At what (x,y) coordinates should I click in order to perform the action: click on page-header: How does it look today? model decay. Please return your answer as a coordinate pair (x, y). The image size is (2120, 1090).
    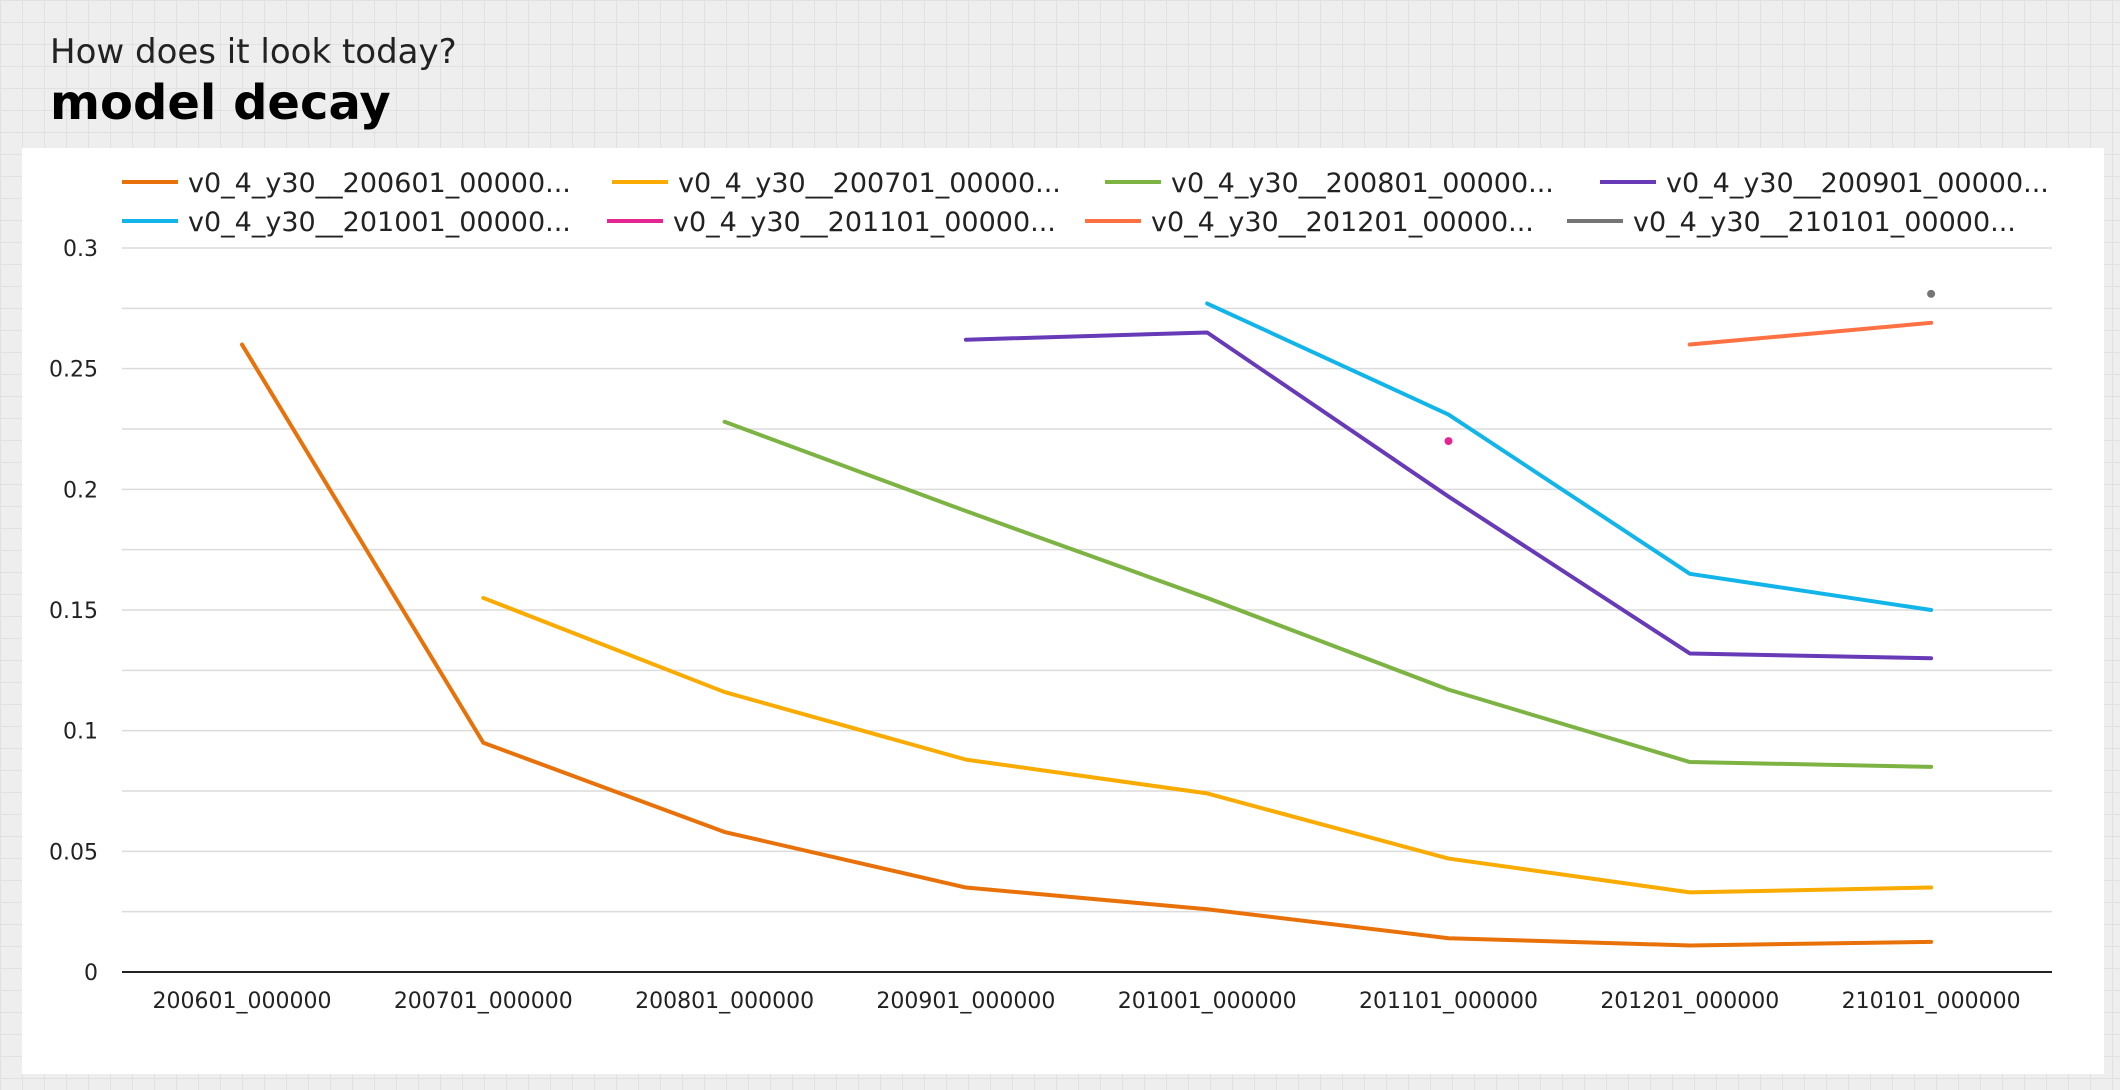
    Looking at the image, I should click on (253, 80).